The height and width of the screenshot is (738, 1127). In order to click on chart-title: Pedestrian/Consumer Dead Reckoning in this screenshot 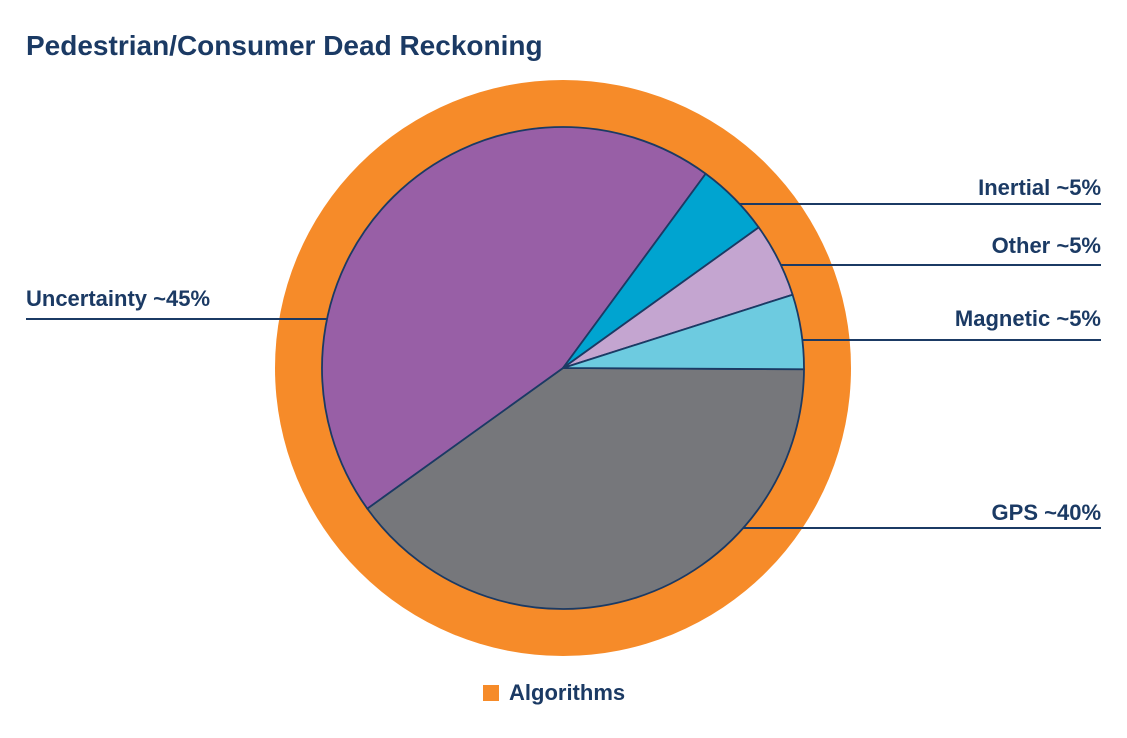, I will do `click(284, 45)`.